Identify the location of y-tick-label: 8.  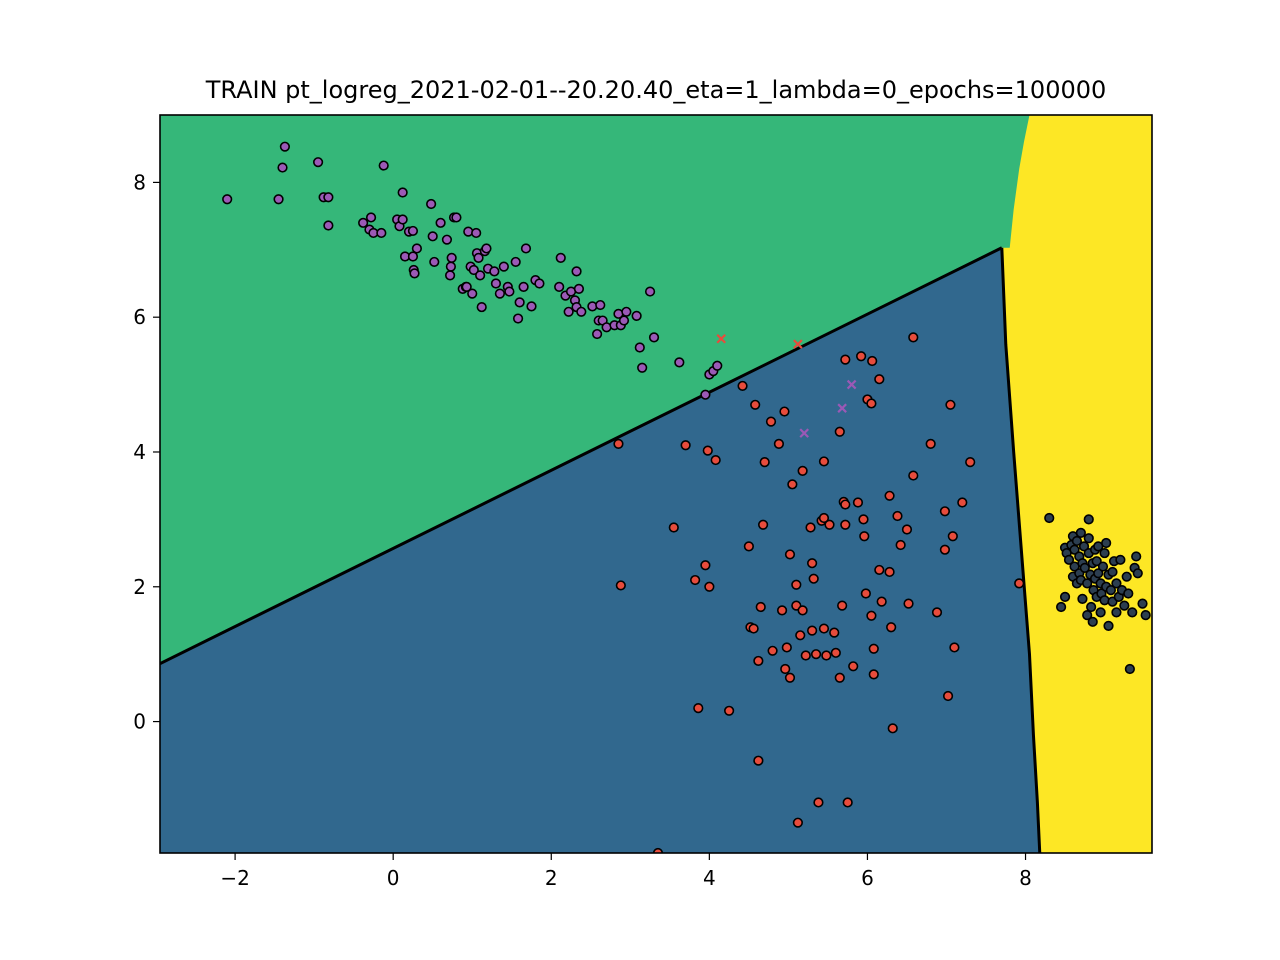
(139, 182).